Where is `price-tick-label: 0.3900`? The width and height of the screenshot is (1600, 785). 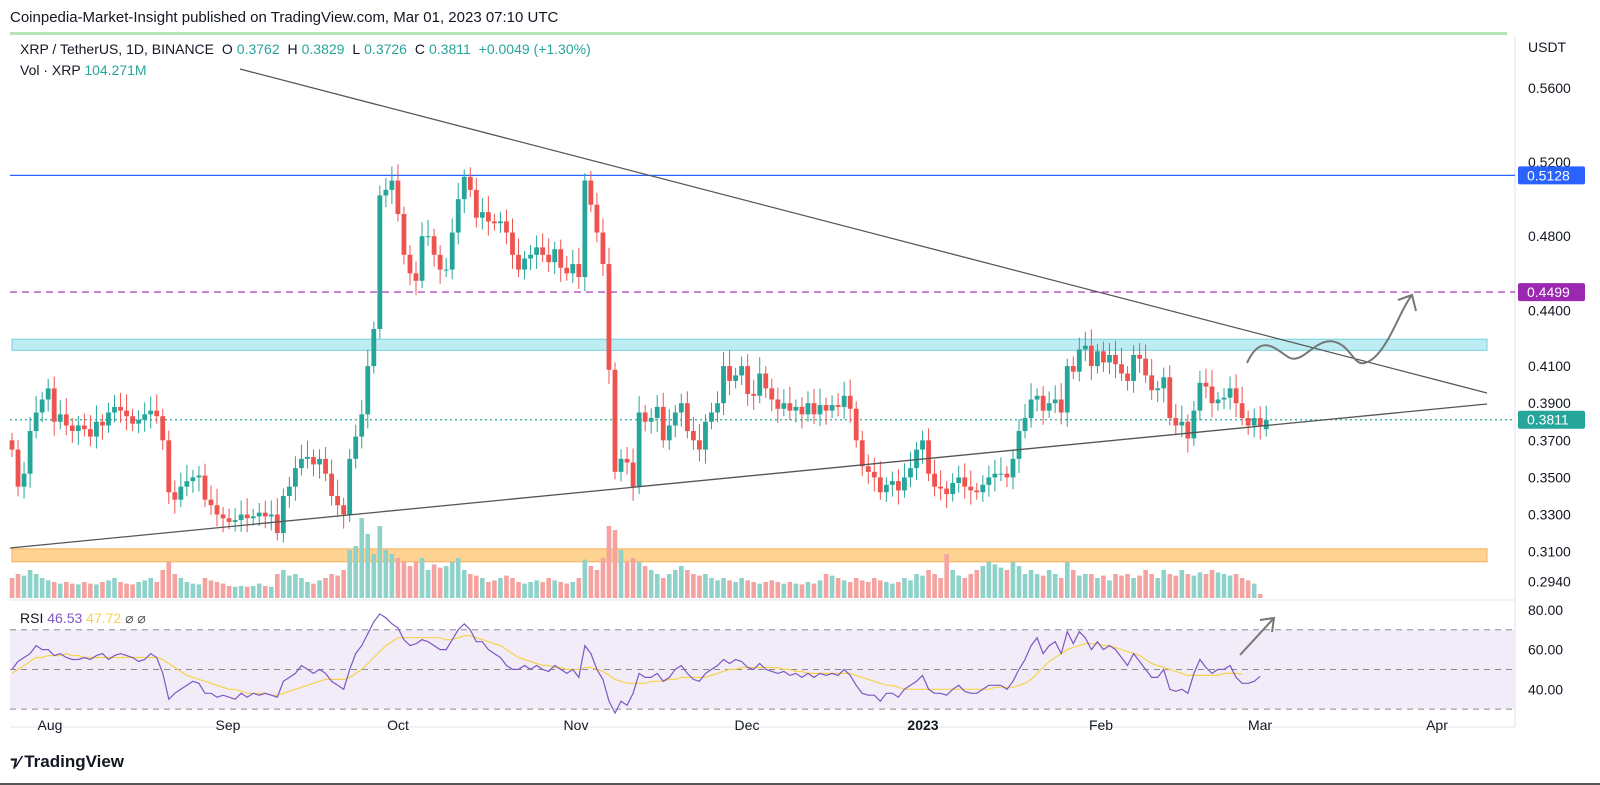 price-tick-label: 0.3900 is located at coordinates (1549, 403).